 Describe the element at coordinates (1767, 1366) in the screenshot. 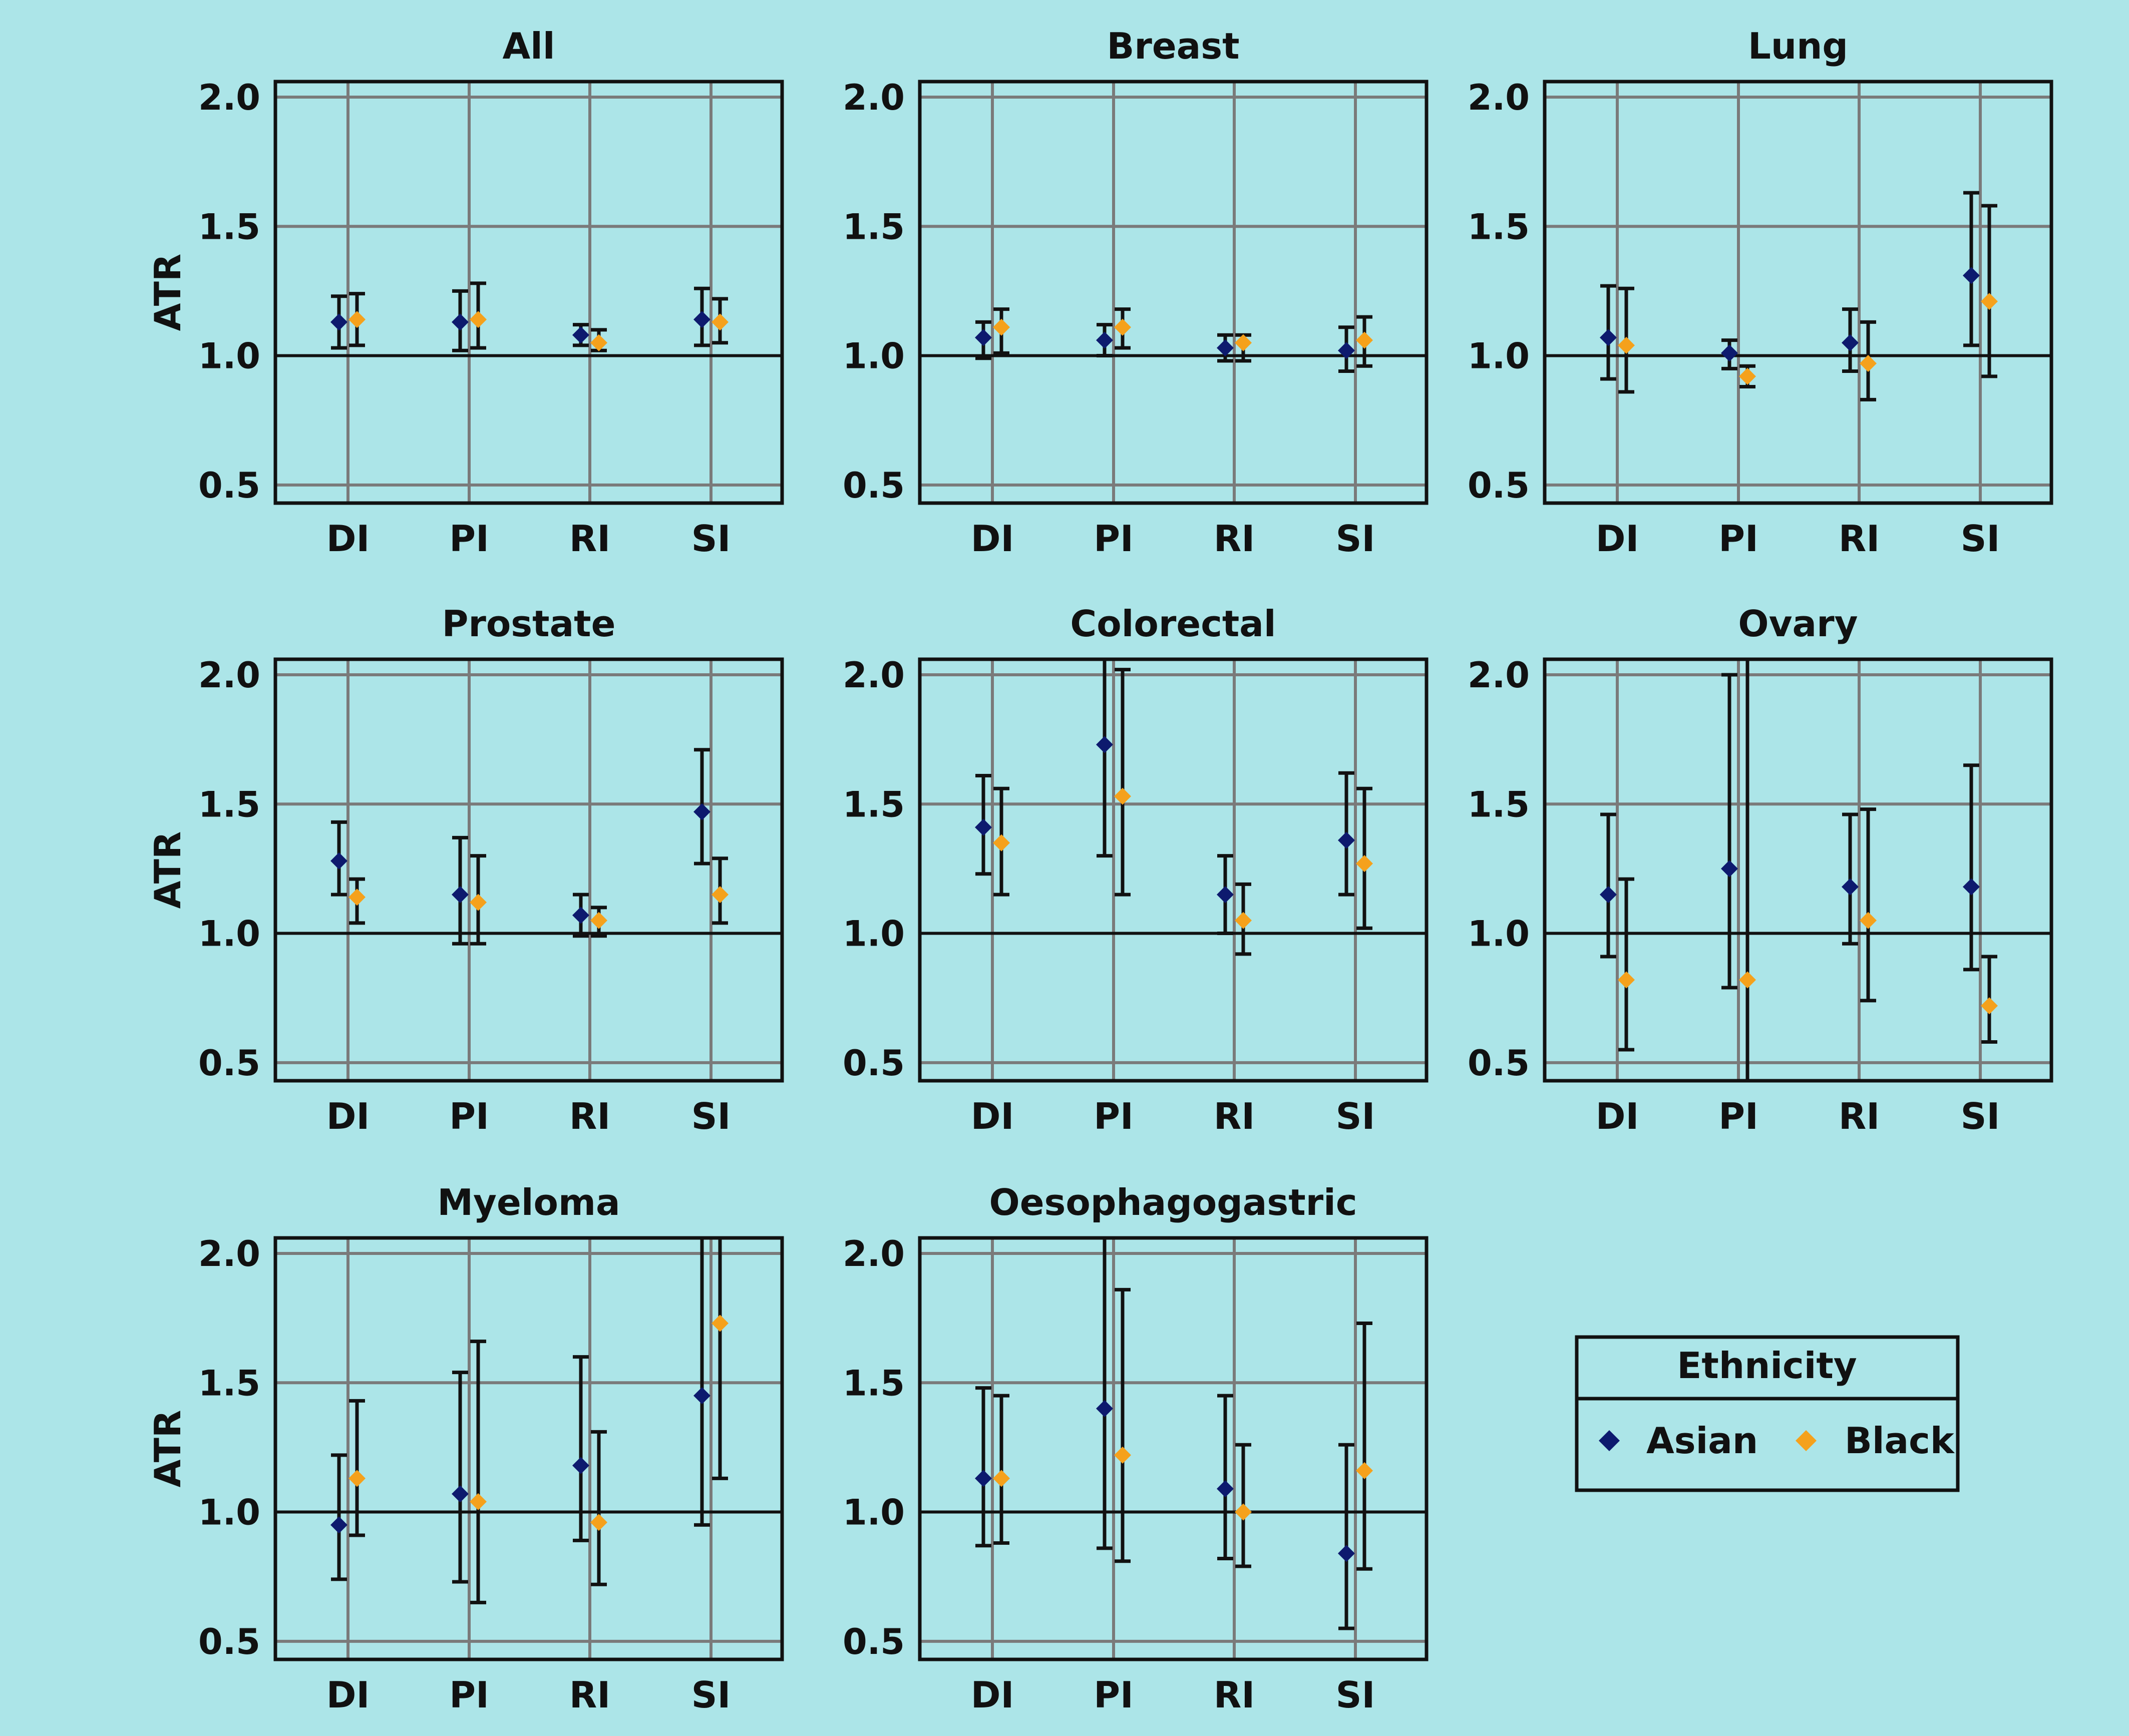

I see `legend-title: Ethnicity` at that location.